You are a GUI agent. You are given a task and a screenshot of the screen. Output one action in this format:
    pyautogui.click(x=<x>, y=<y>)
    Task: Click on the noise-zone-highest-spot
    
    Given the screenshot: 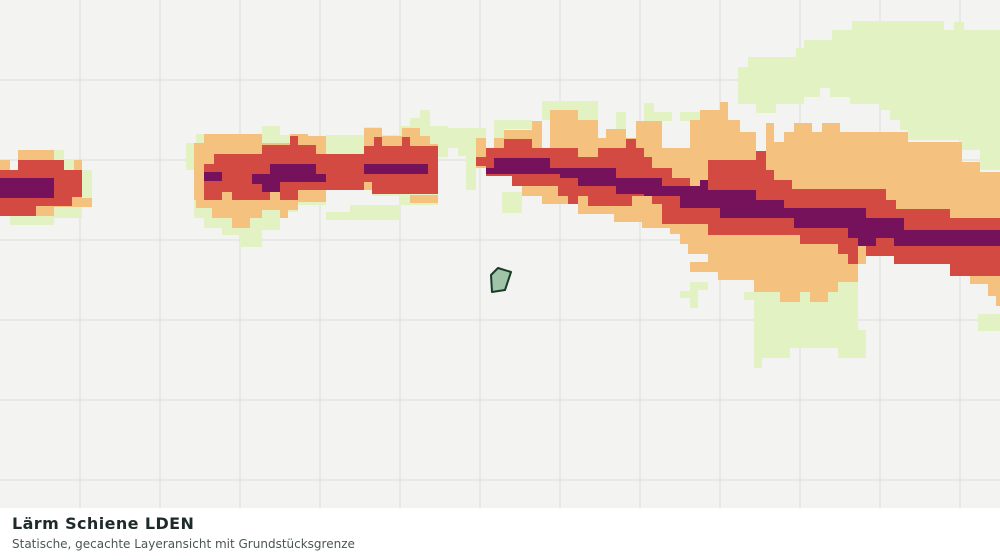 What is the action you would take?
    pyautogui.click(x=740, y=202)
    